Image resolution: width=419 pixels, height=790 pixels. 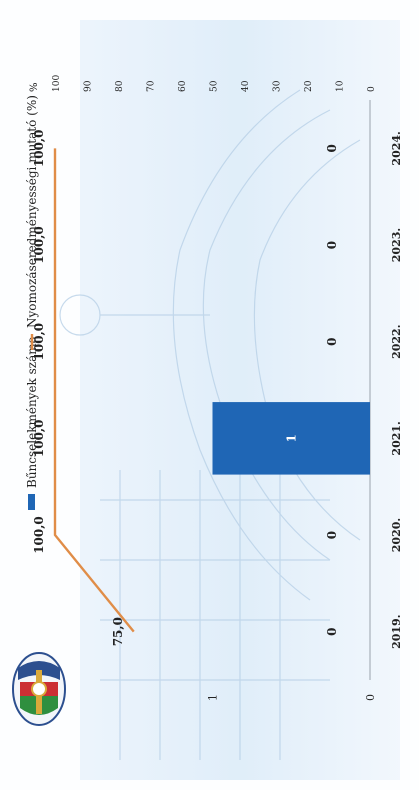 I want to click on line-series, so click(x=94, y=390).